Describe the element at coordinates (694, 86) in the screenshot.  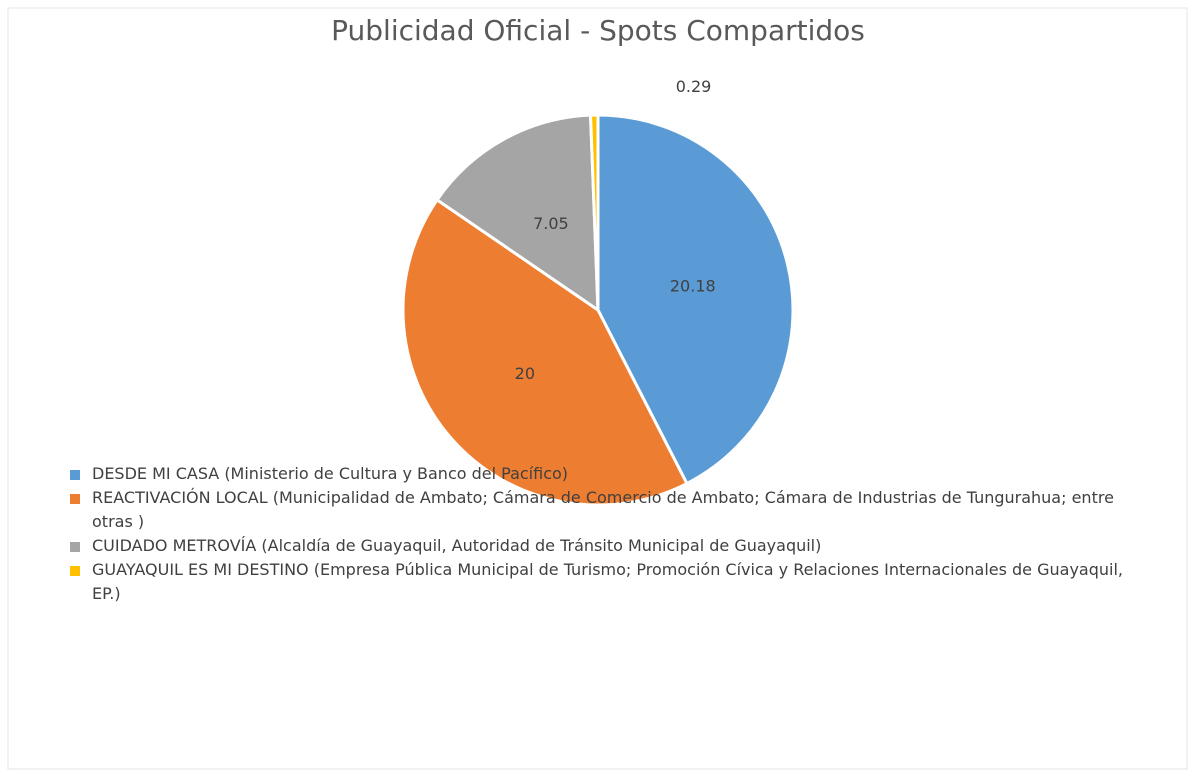
I see `data-label: 0.29` at that location.